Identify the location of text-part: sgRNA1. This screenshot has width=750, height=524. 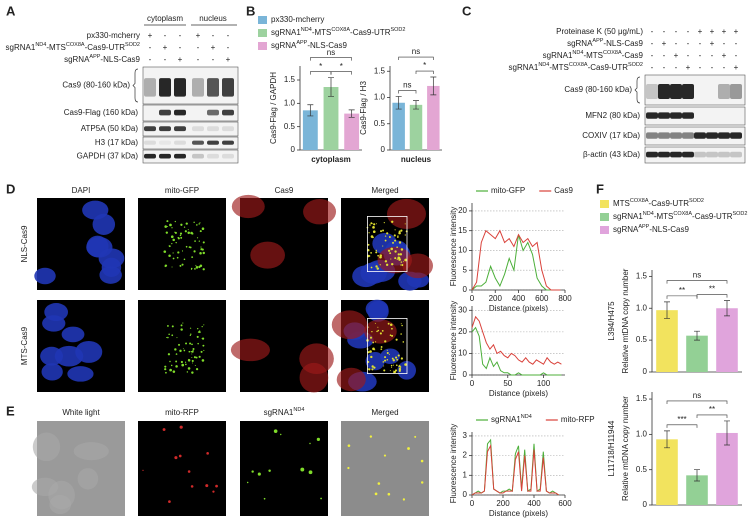
(524, 67).